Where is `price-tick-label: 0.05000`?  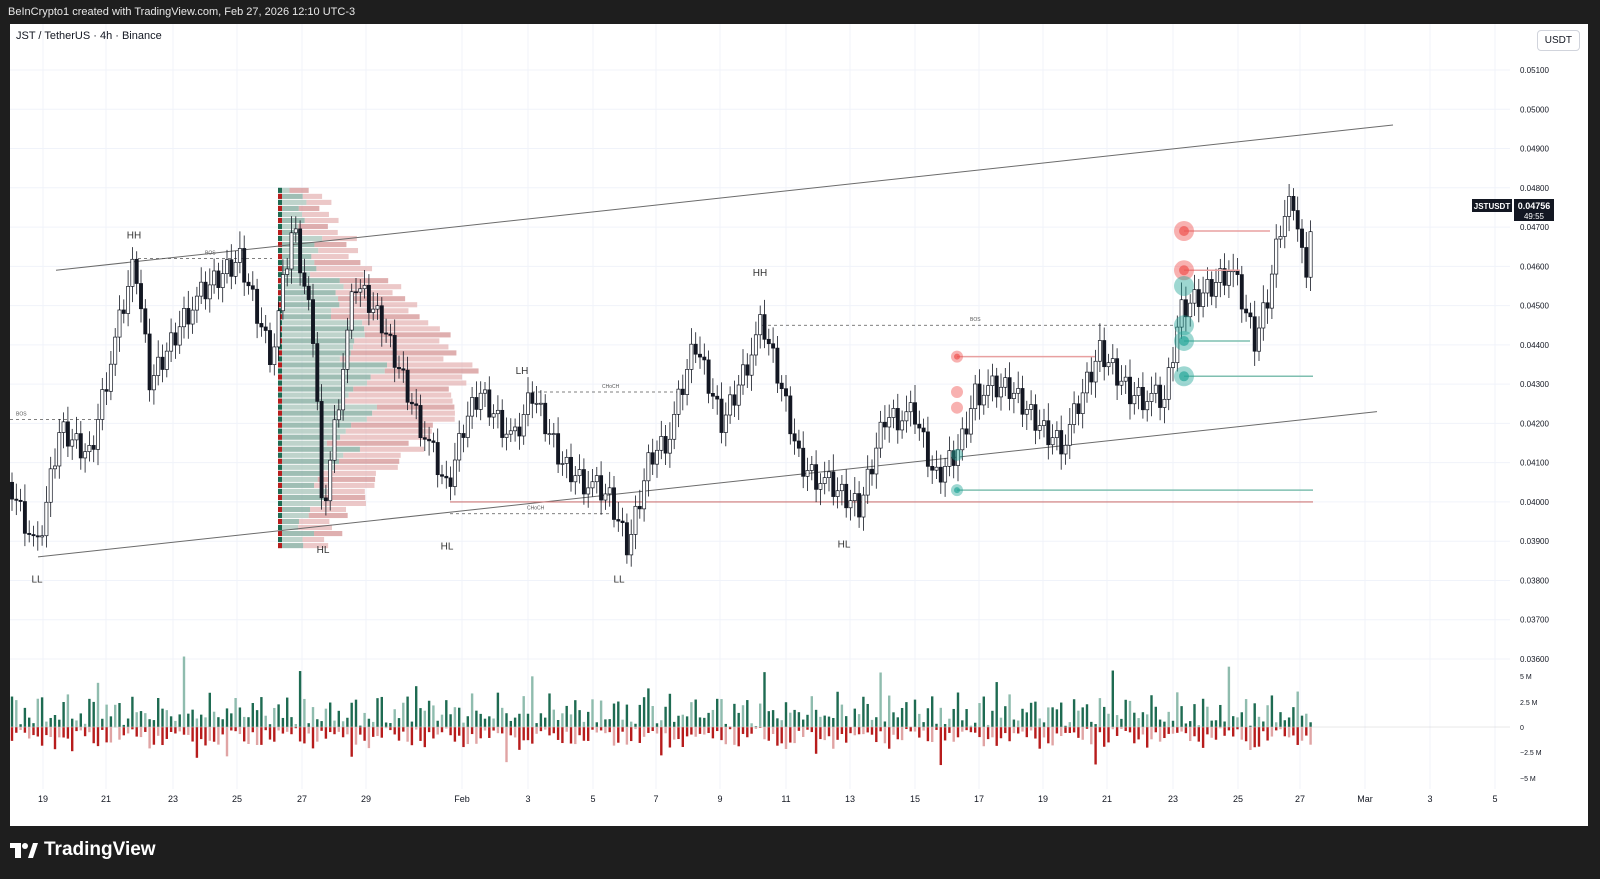
price-tick-label: 0.05000 is located at coordinates (1534, 109).